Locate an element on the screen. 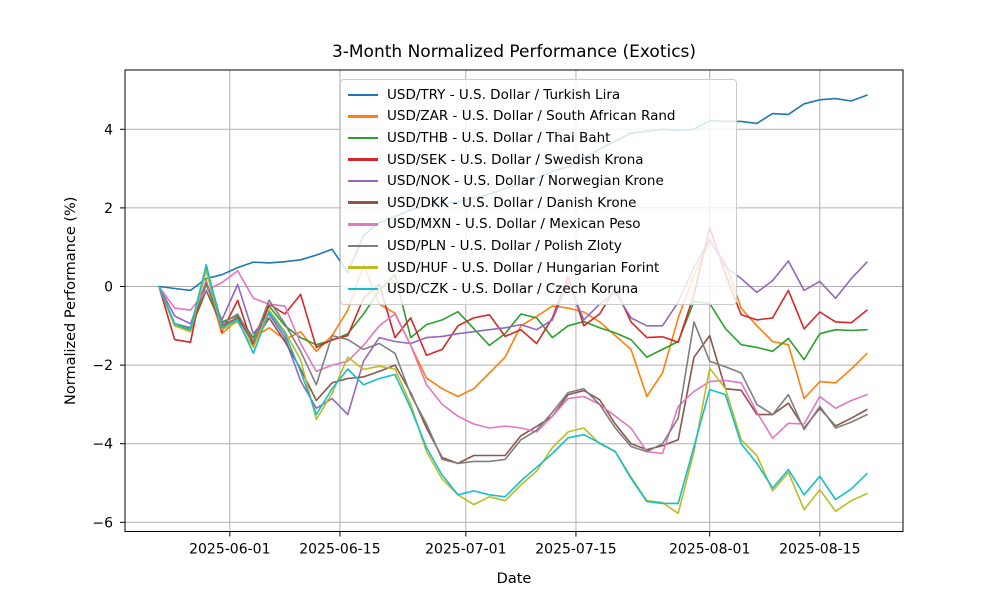 Image resolution: width=1000 pixels, height=600 pixels. legend-item-label: USD/NOK - U.S. Dollar / Norwegian Krone is located at coordinates (525, 181).